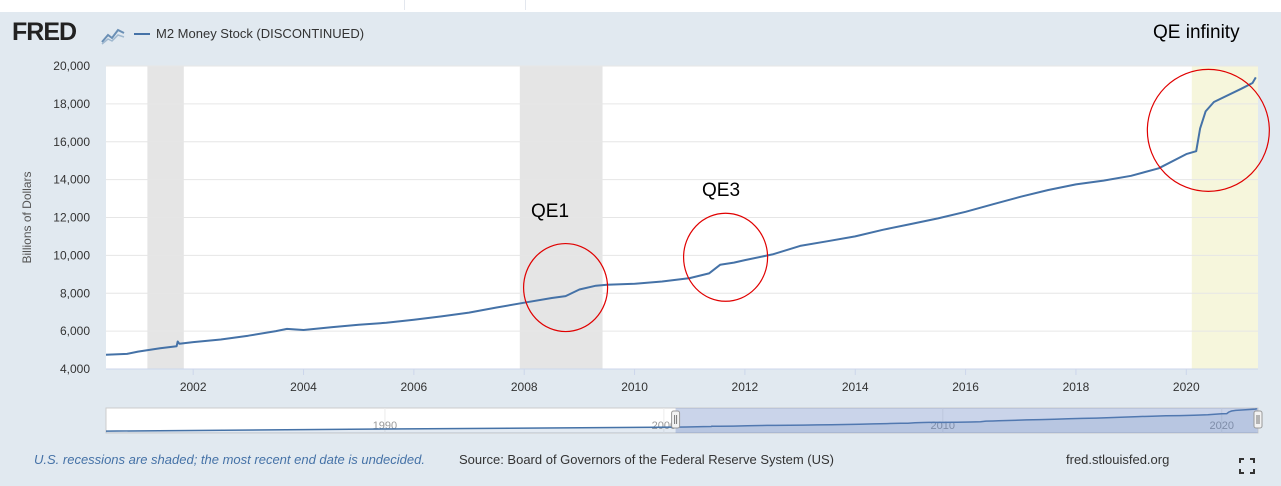 This screenshot has height=486, width=1281. What do you see at coordinates (1221, 426) in the screenshot?
I see `navigator-tick-label: 2020` at bounding box center [1221, 426].